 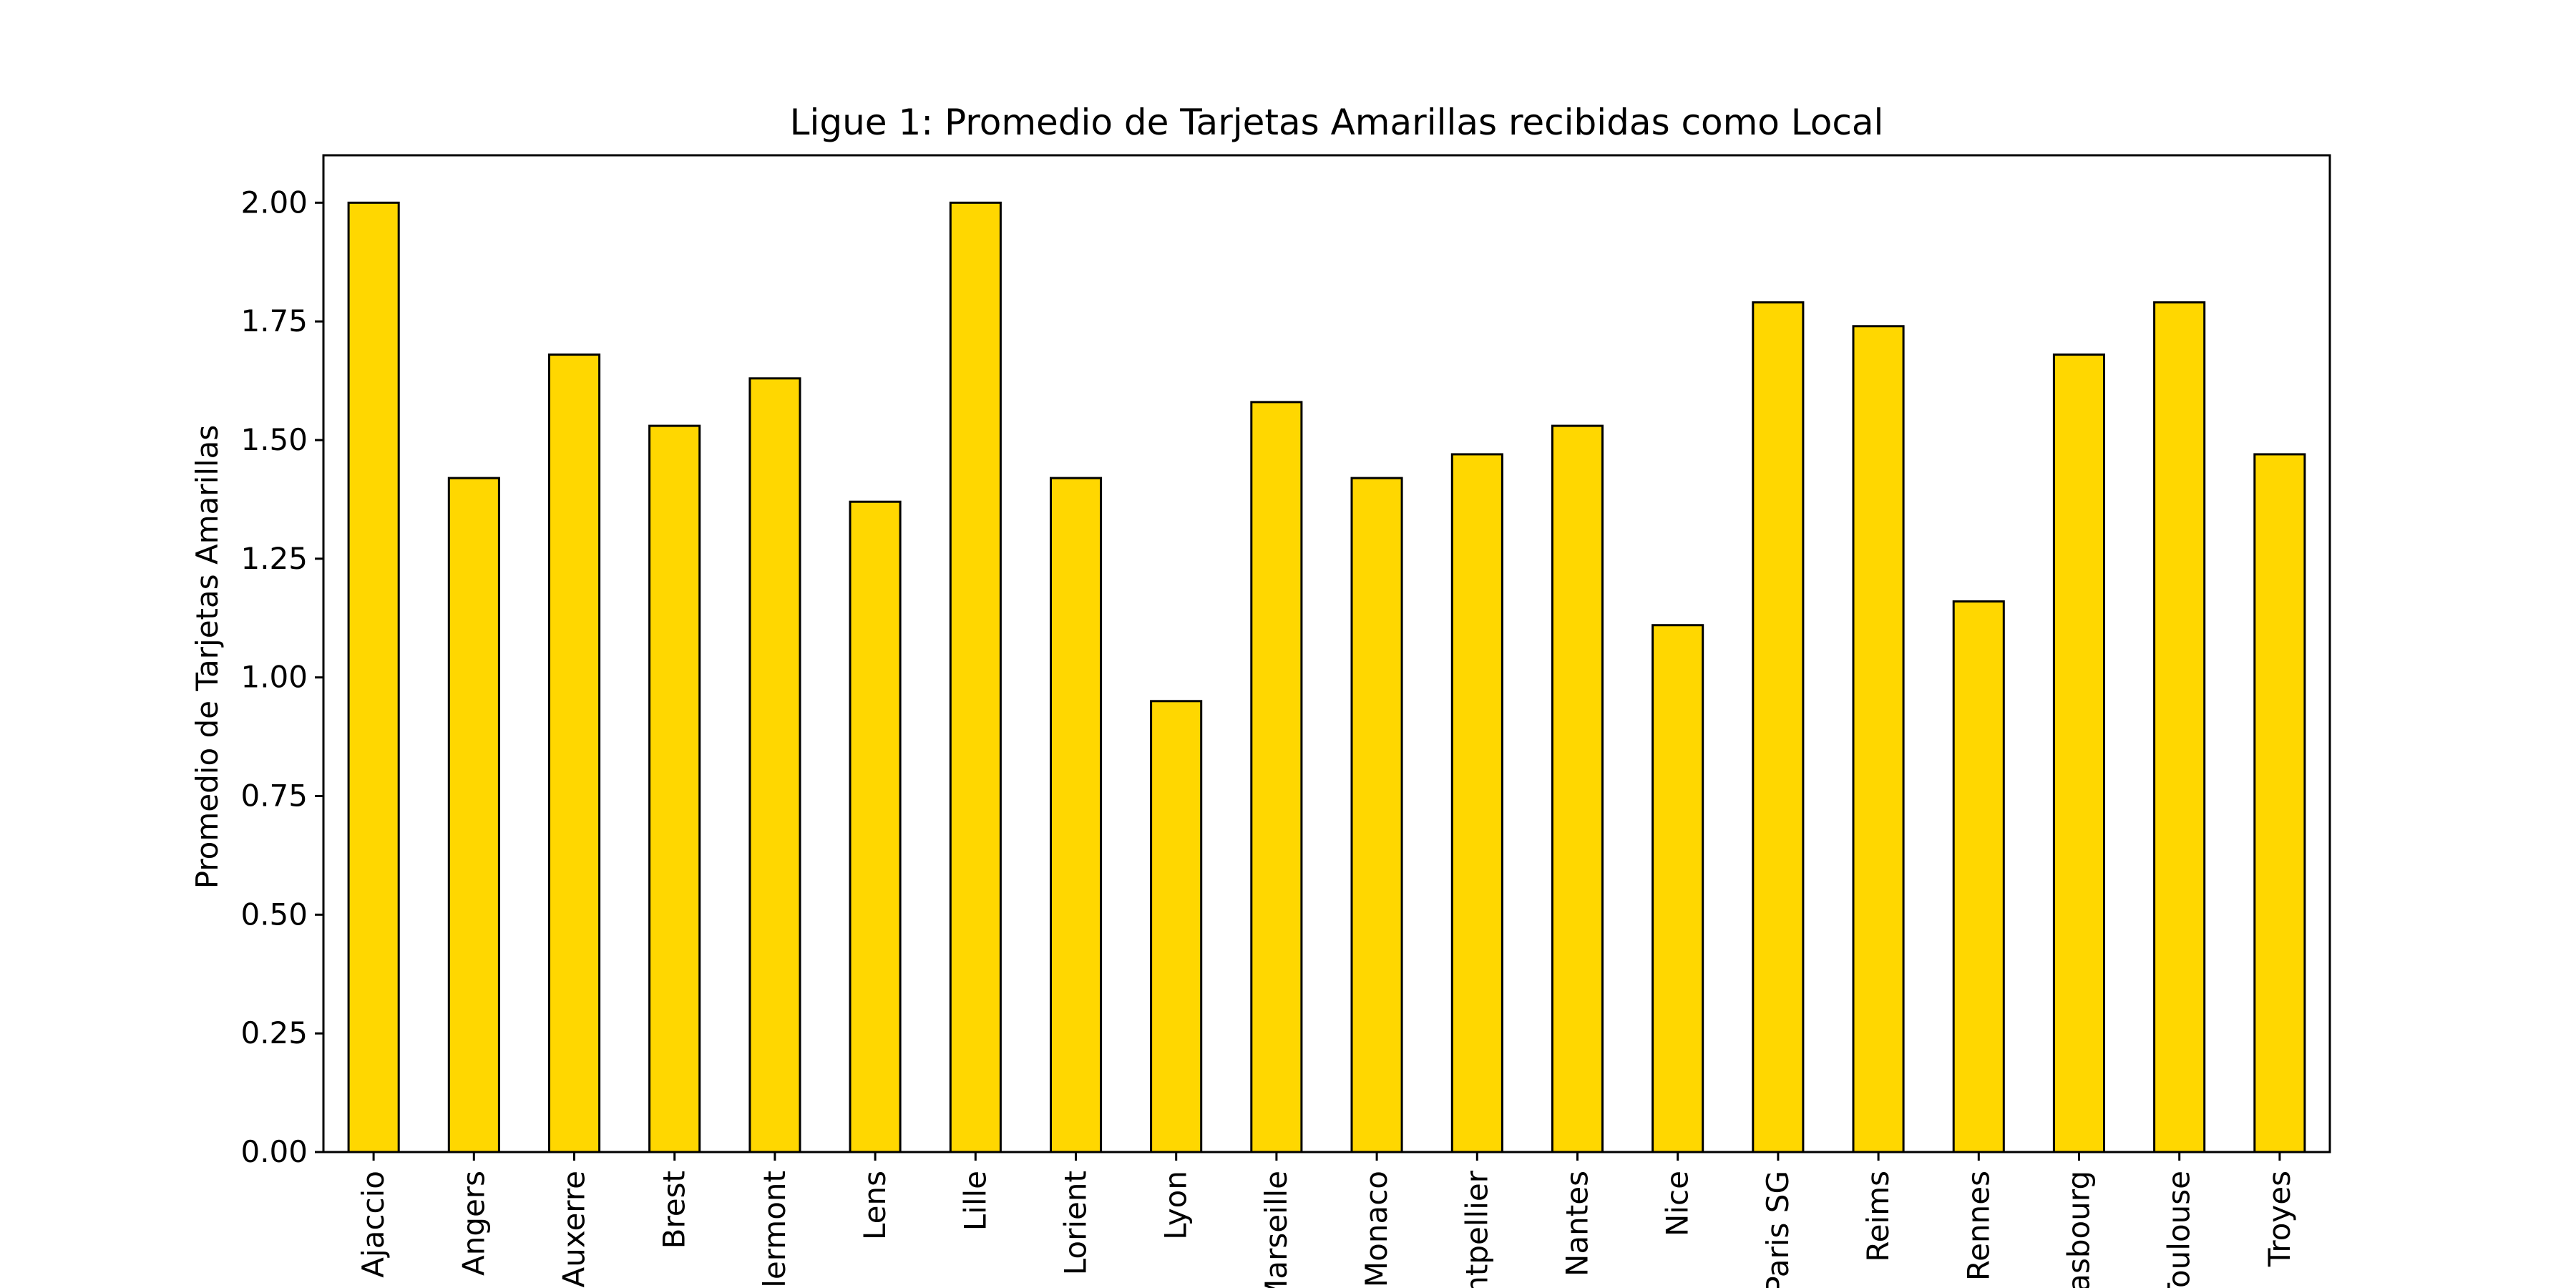 What do you see at coordinates (274, 796) in the screenshot?
I see `y-tick-label: 0.75` at bounding box center [274, 796].